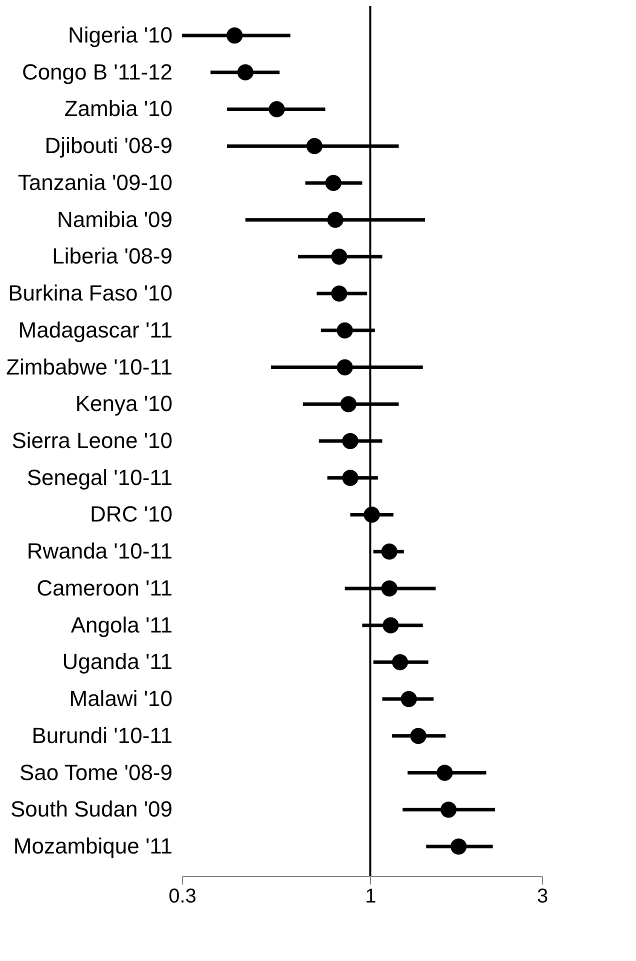 This screenshot has height=961, width=636. What do you see at coordinates (89, 367) in the screenshot?
I see `y-tick-label: Zimbabwe '10-11` at bounding box center [89, 367].